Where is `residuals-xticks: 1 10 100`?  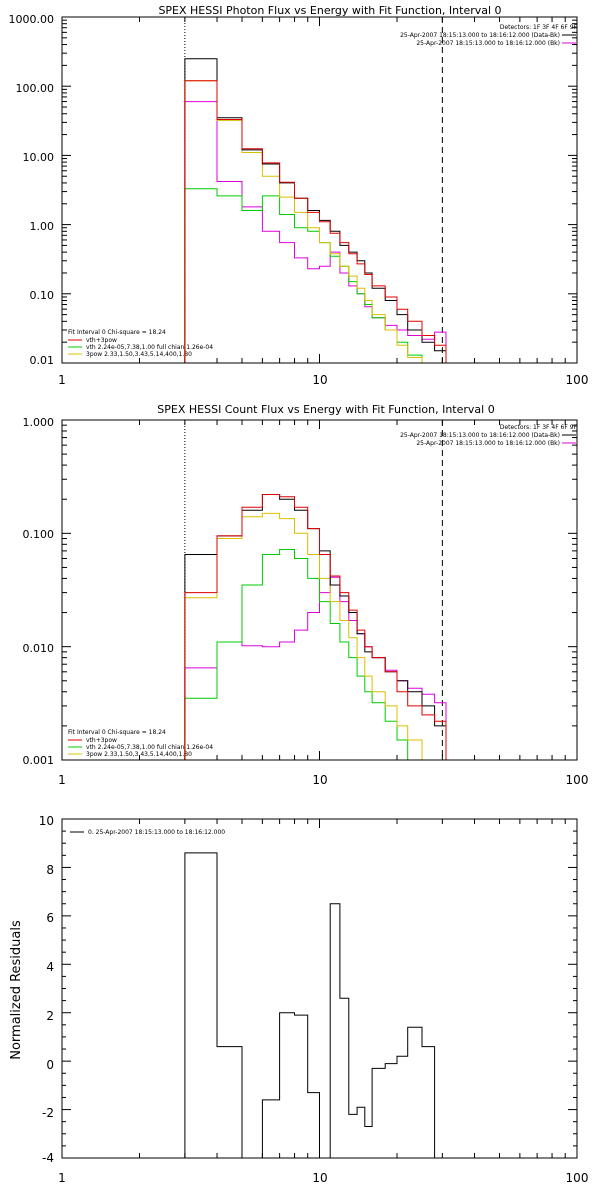
residuals-xticks: 1 10 100 is located at coordinates (323, 1178).